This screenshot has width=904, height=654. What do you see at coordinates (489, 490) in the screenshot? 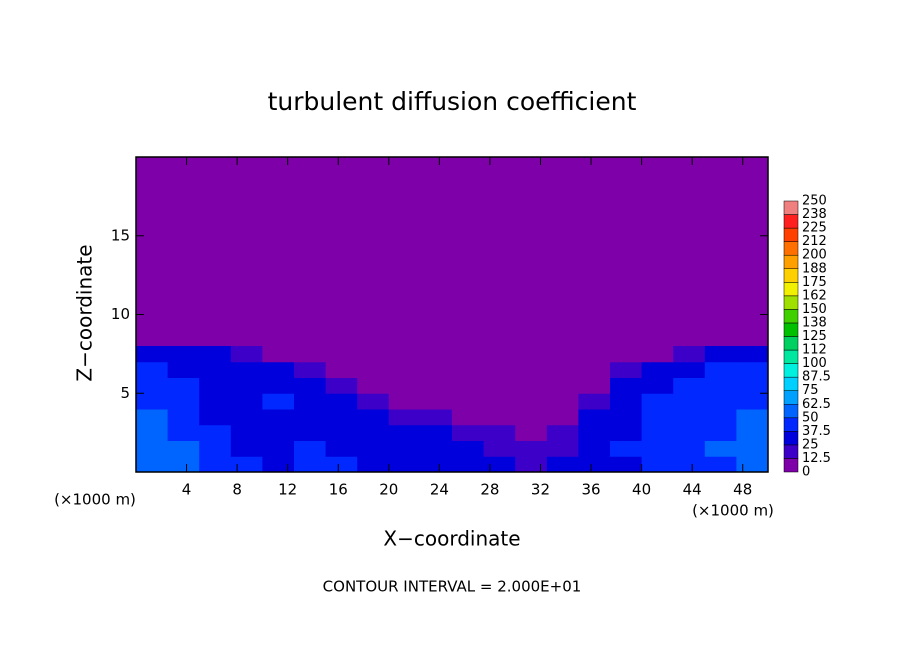
I see `x-tick-label: 28` at bounding box center [489, 490].